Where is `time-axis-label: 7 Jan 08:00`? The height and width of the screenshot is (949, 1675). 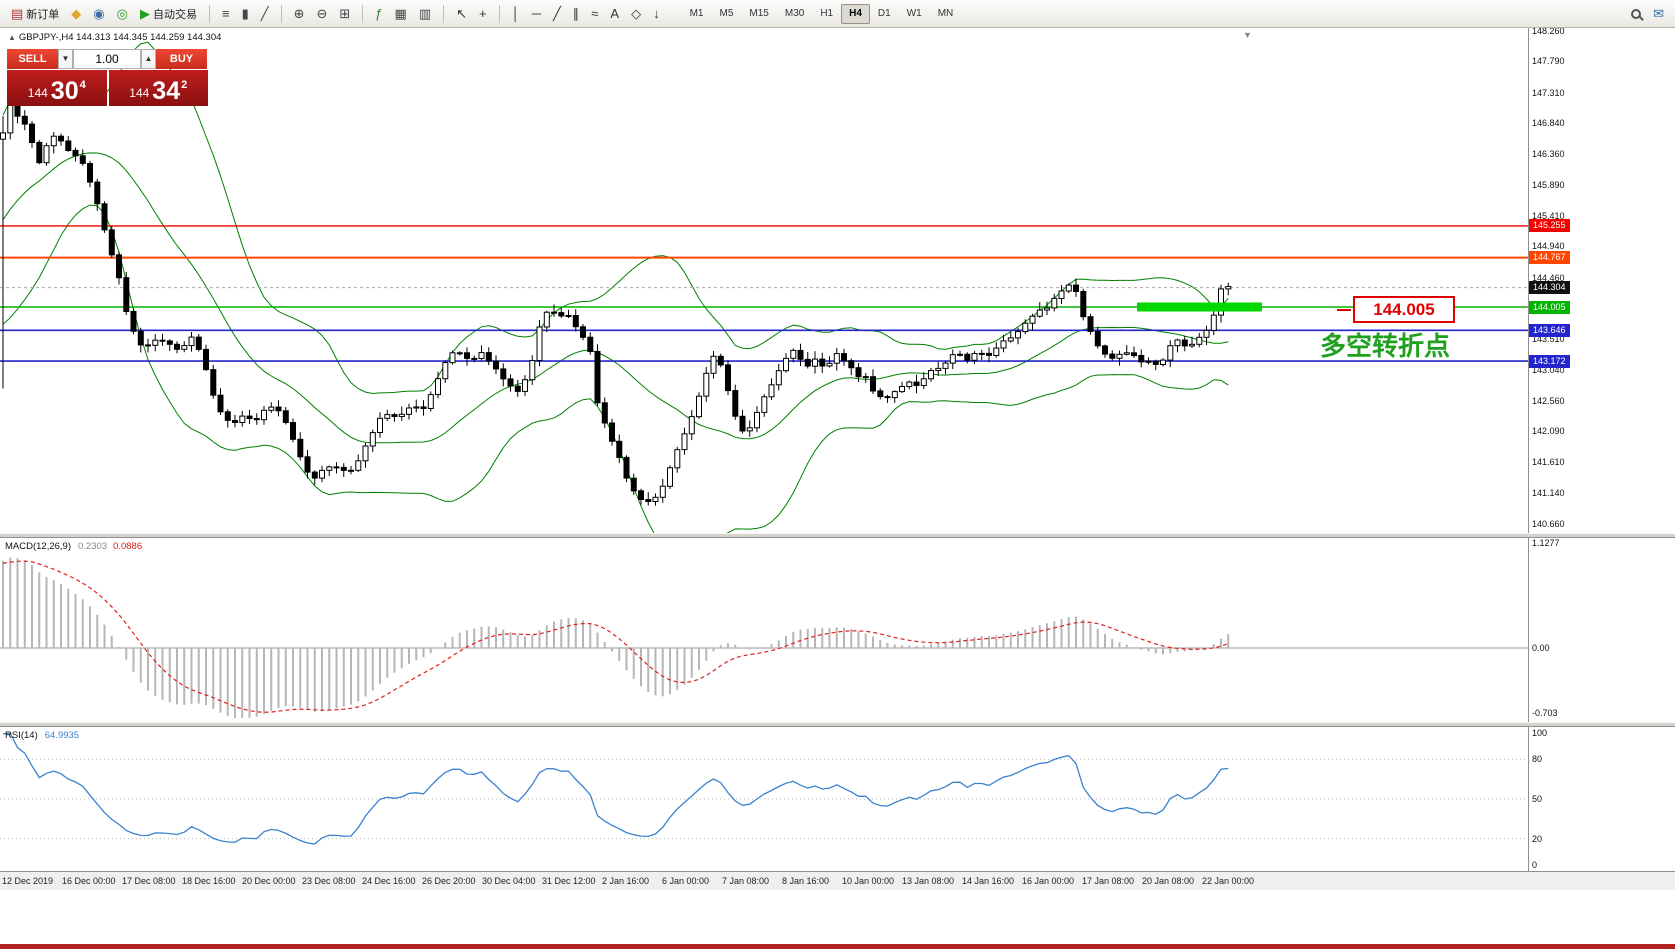
time-axis-label: 7 Jan 08:00 is located at coordinates (746, 881).